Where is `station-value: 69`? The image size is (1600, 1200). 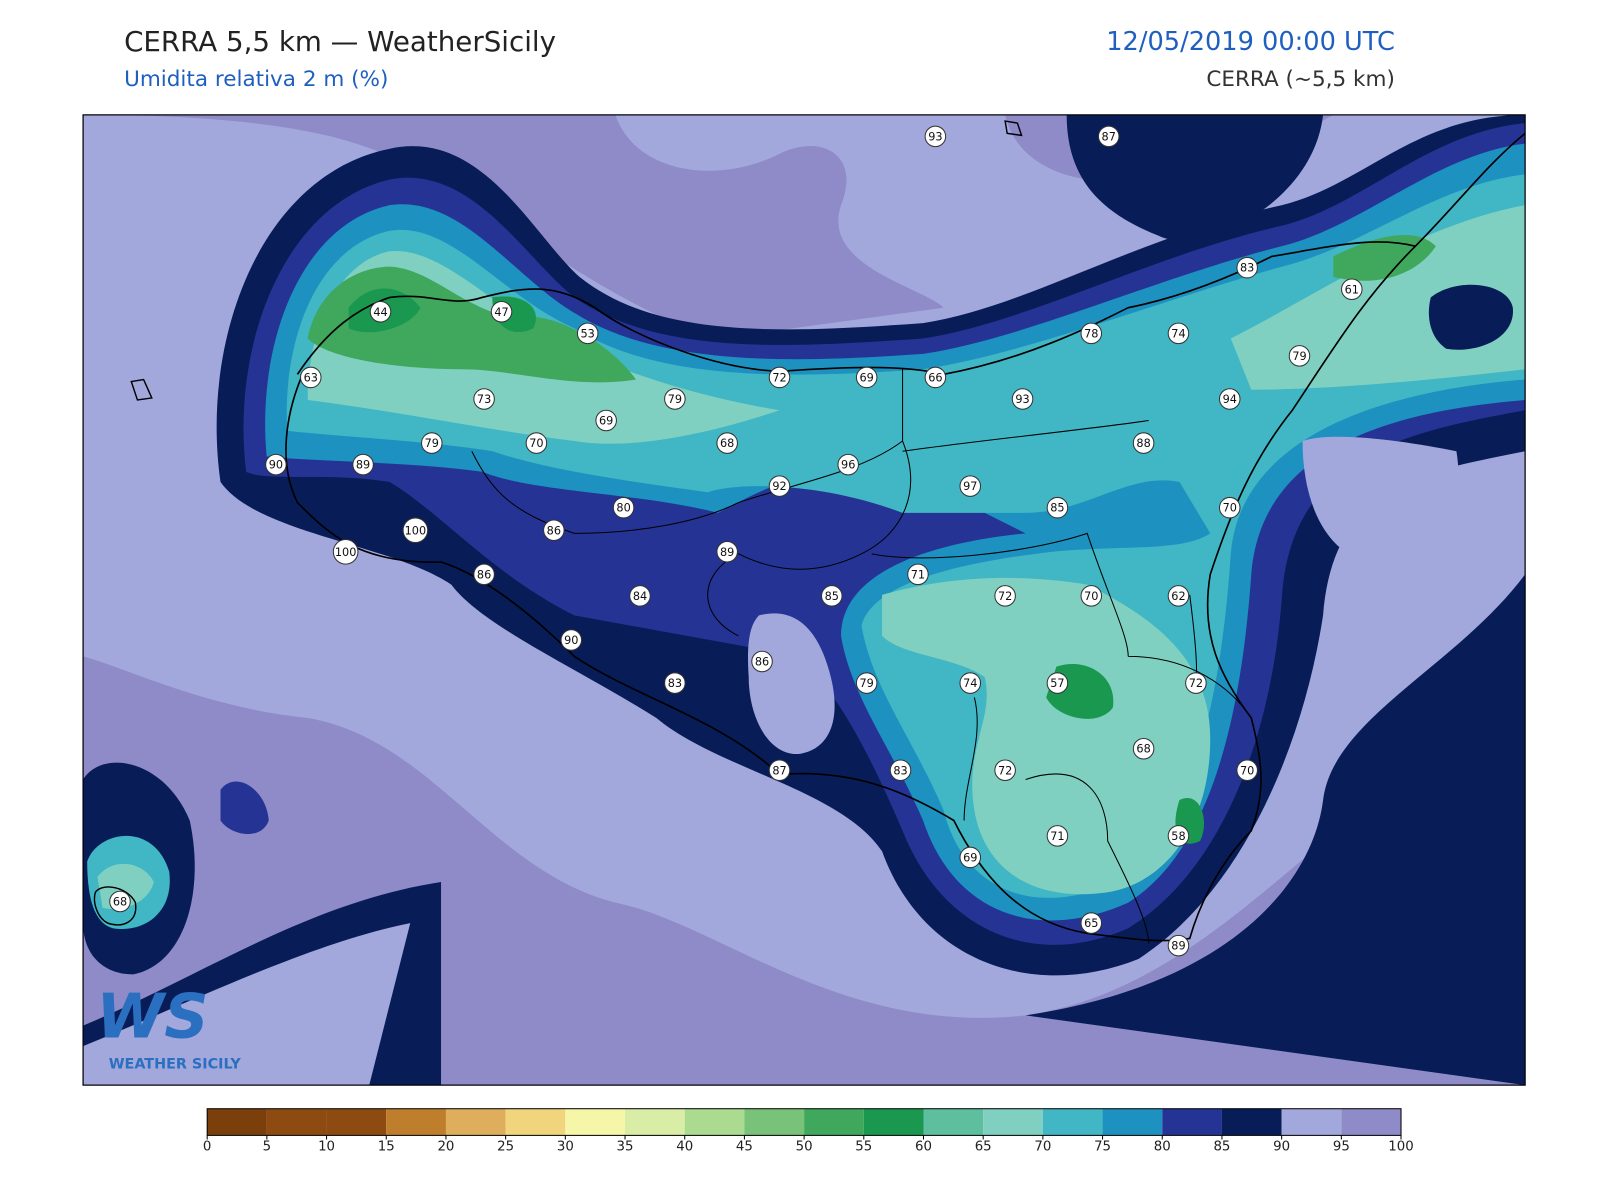 station-value: 69 is located at coordinates (606, 421).